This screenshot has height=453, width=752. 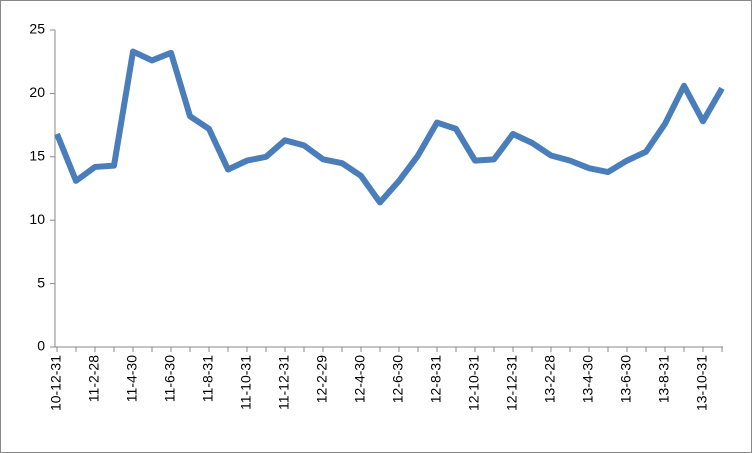 I want to click on x-tick-label: 12-8-31, so click(x=436, y=379).